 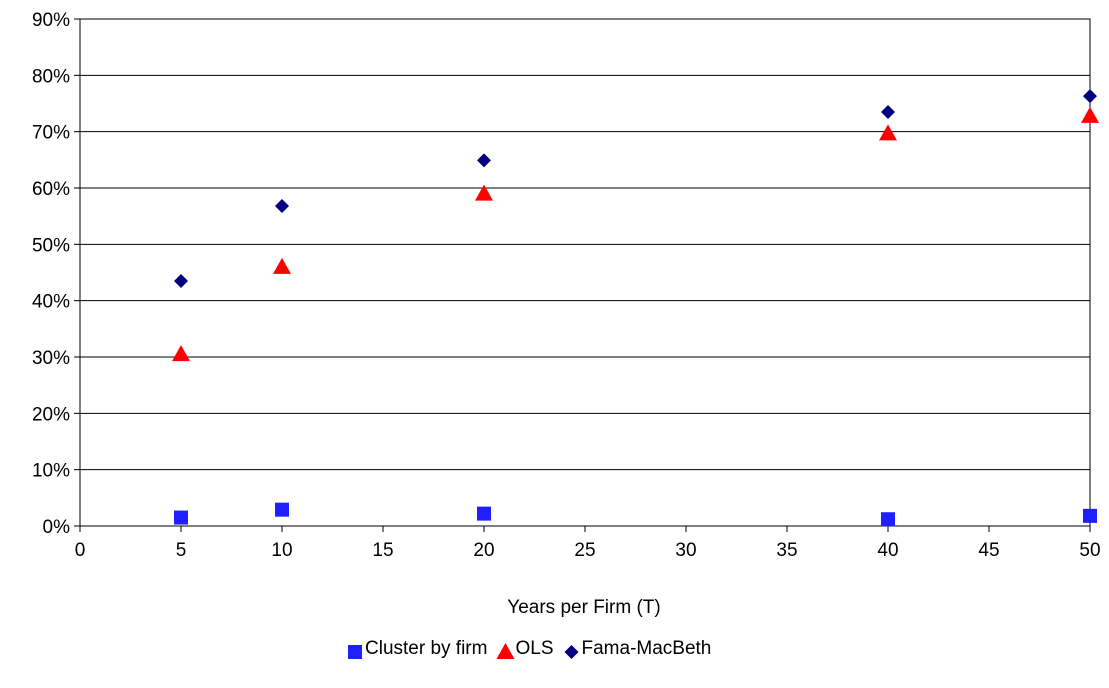 What do you see at coordinates (51, 245) in the screenshot?
I see `y-tick-label: 50%` at bounding box center [51, 245].